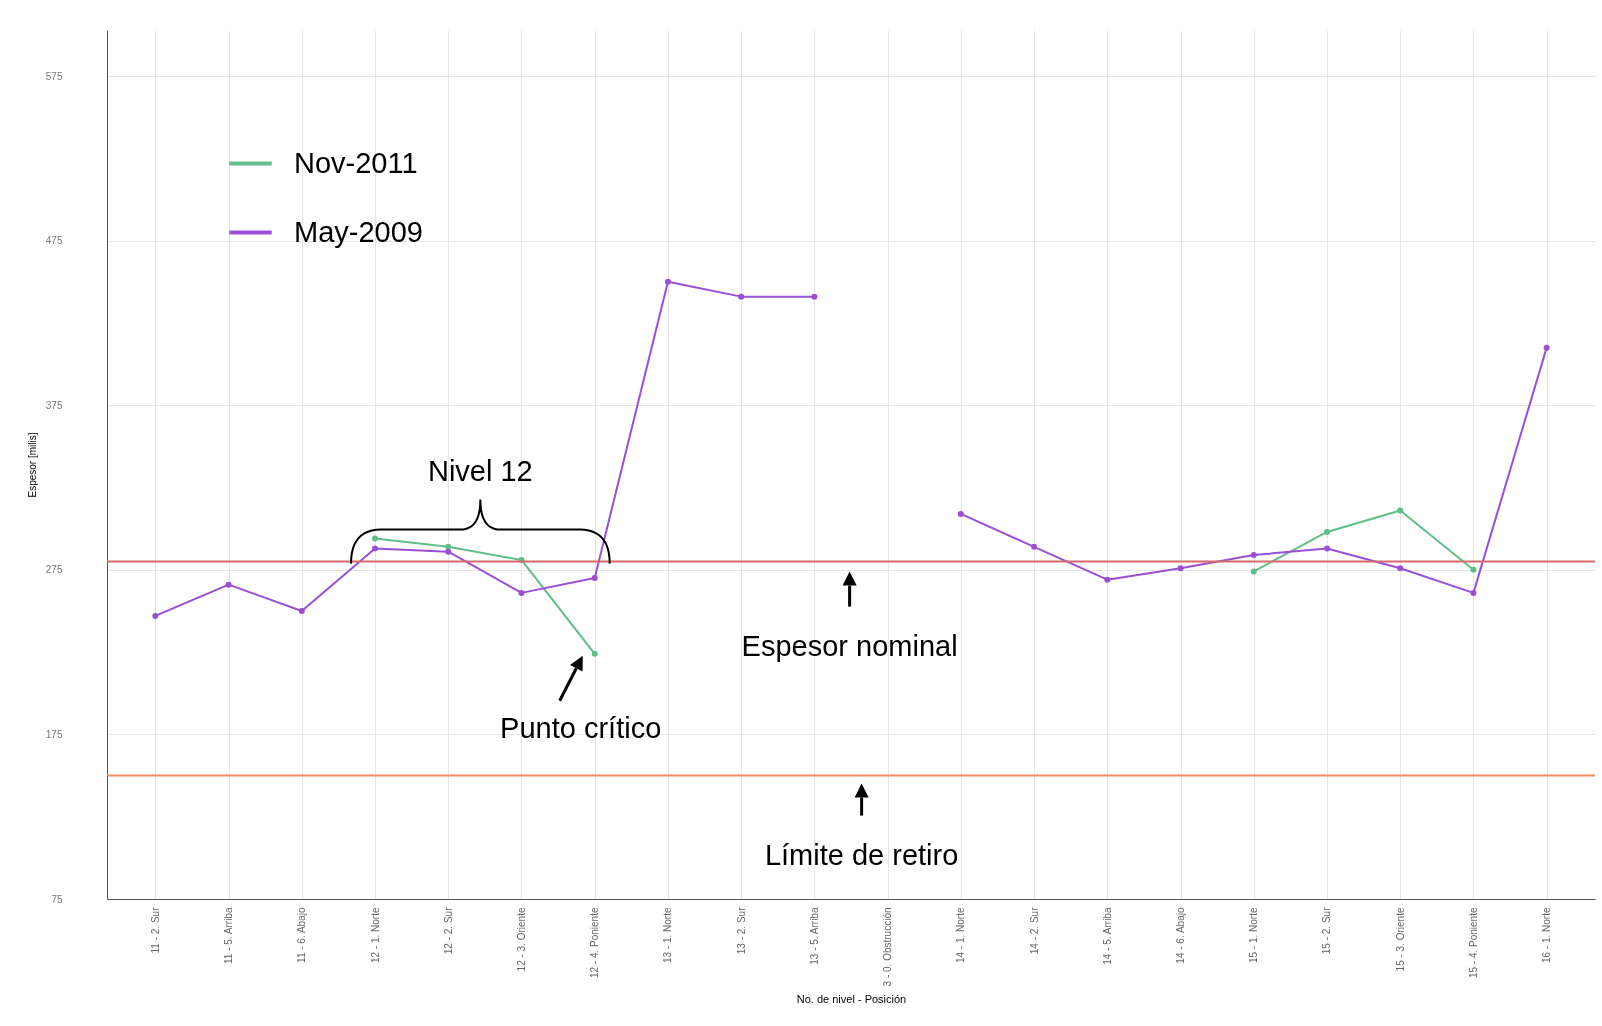 This screenshot has height=1026, width=1602. Describe the element at coordinates (155, 930) in the screenshot. I see `x-tick-label: 11 - 2. Sur` at that location.